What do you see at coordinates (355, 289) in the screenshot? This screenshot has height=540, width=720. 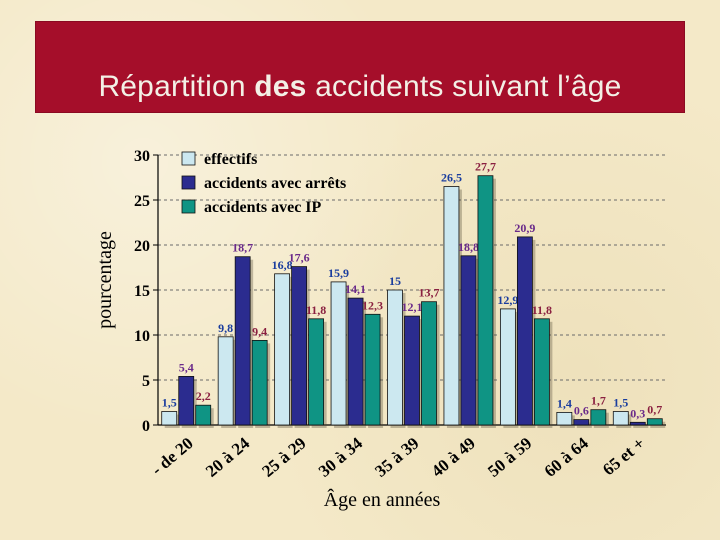 I see `data-label: 14,1` at bounding box center [355, 289].